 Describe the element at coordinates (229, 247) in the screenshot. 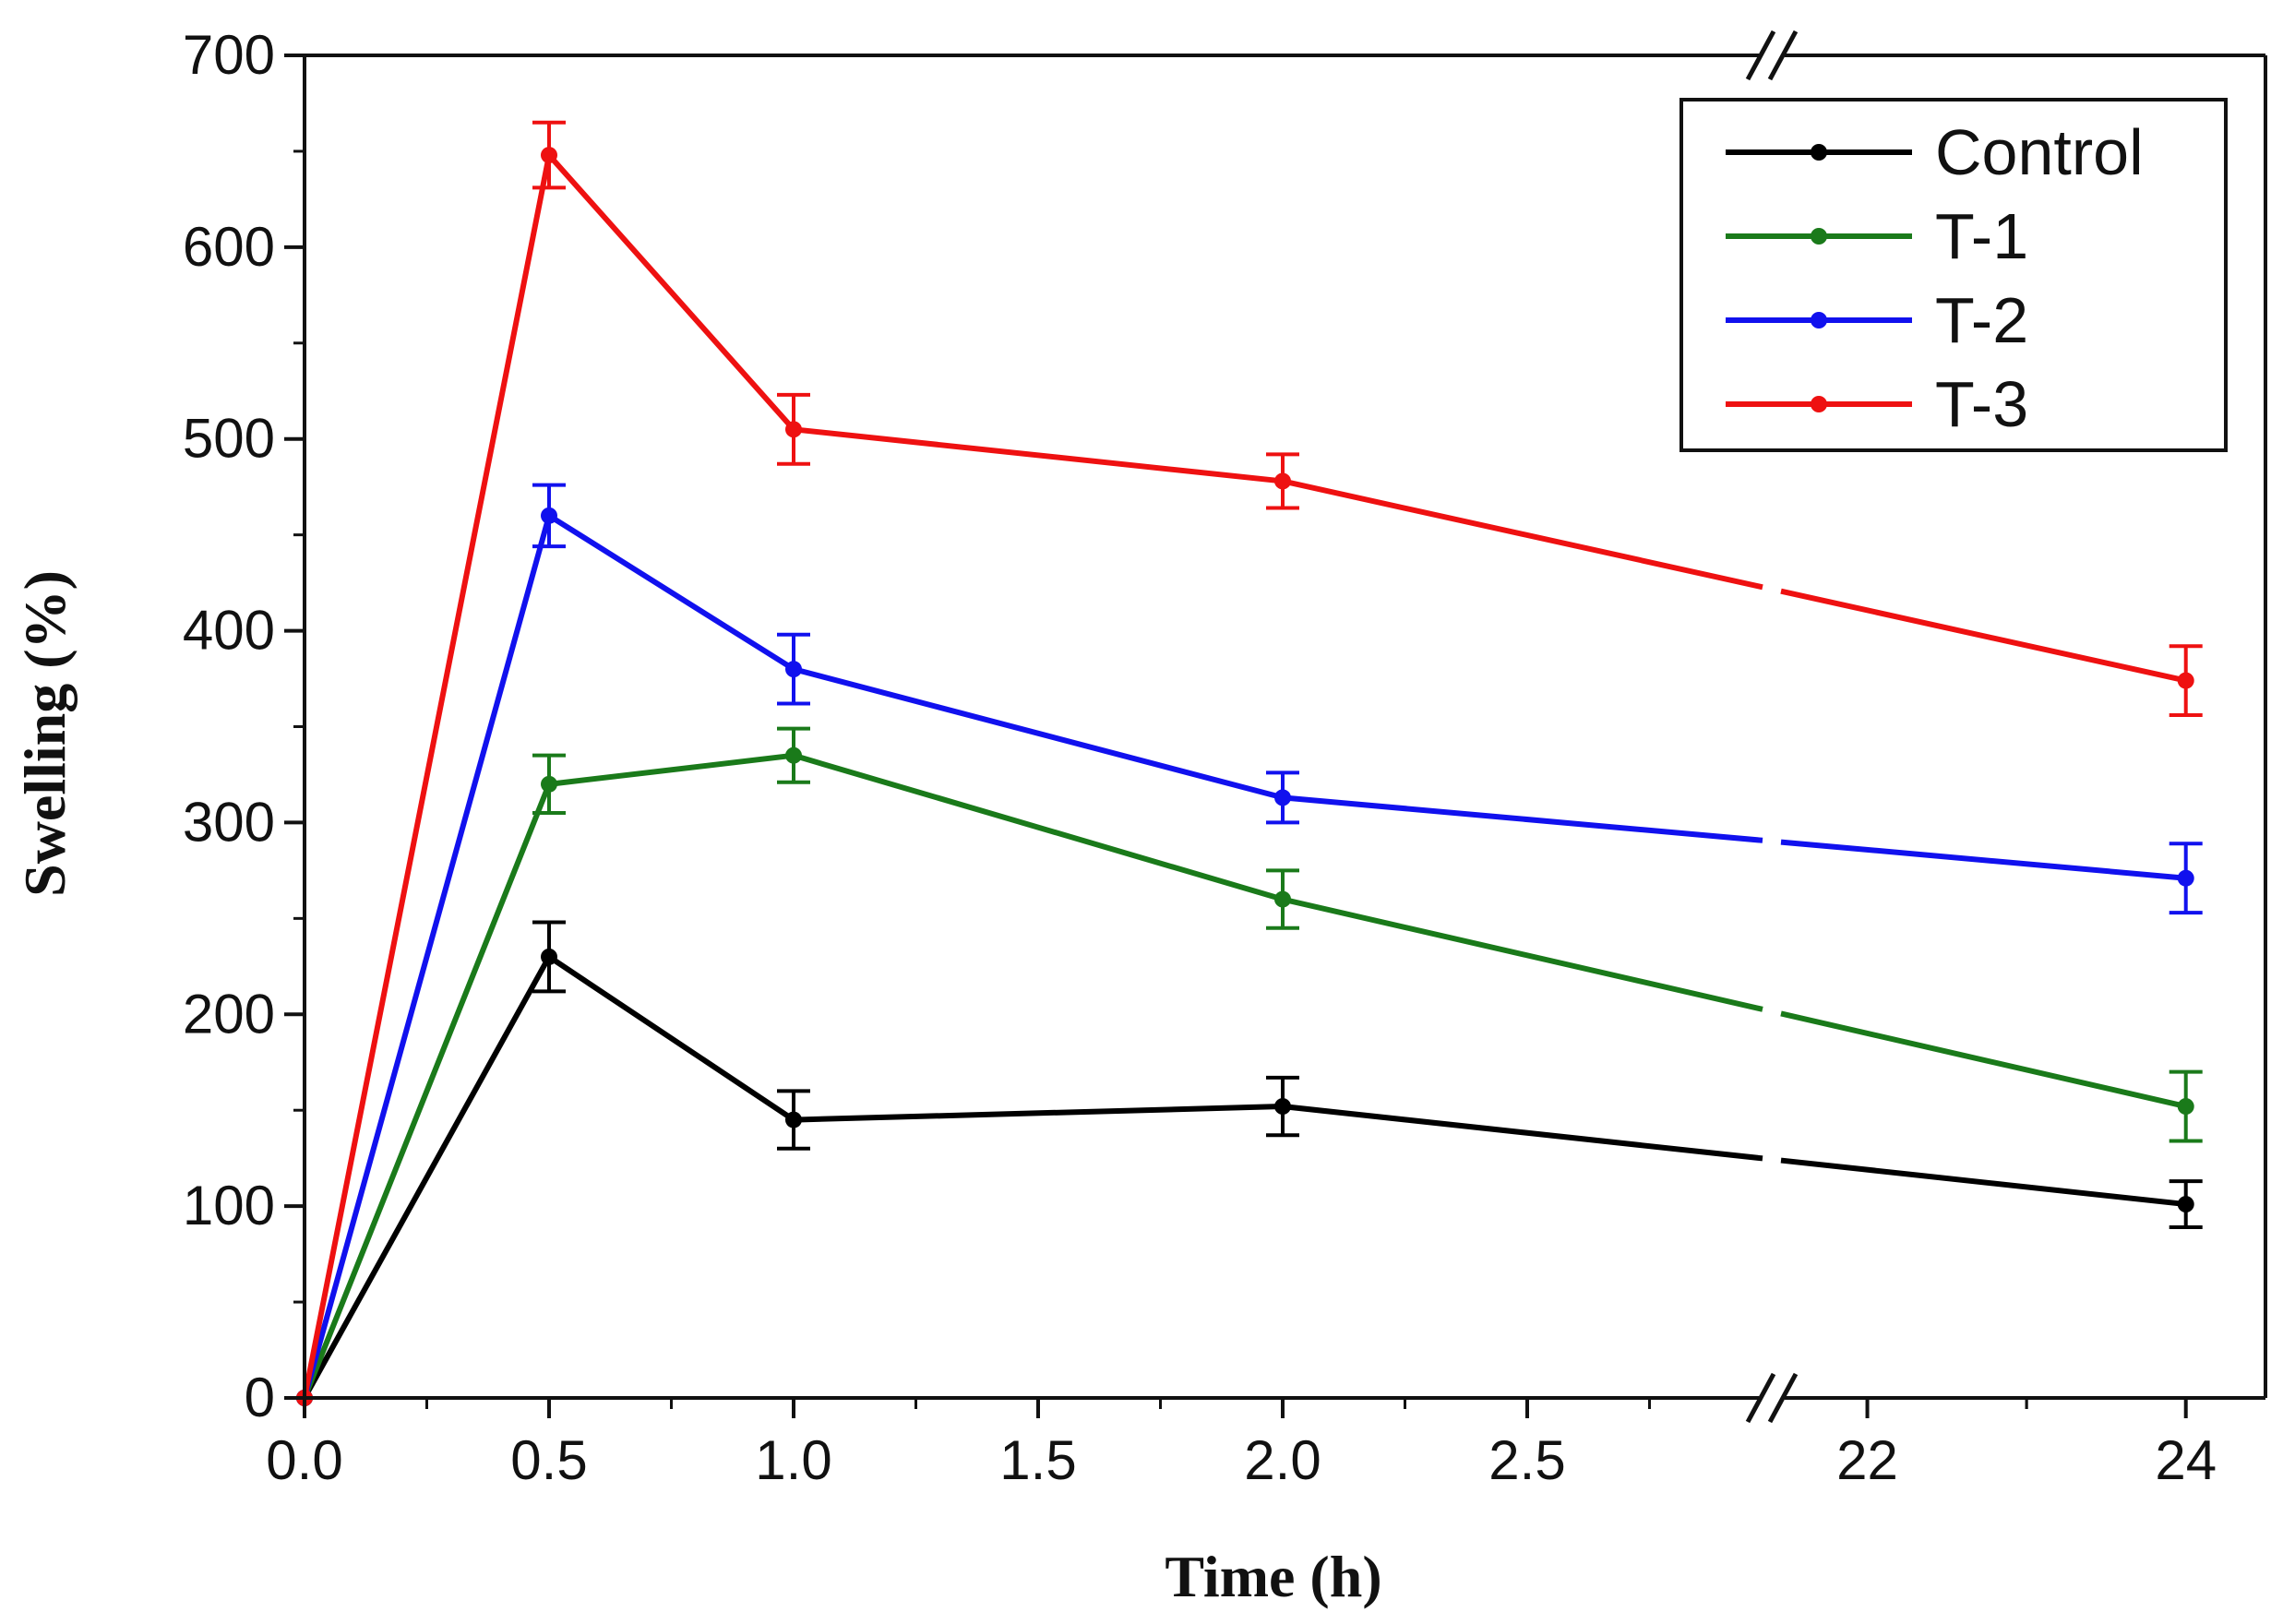

I see `y-tick-label: 600` at that location.